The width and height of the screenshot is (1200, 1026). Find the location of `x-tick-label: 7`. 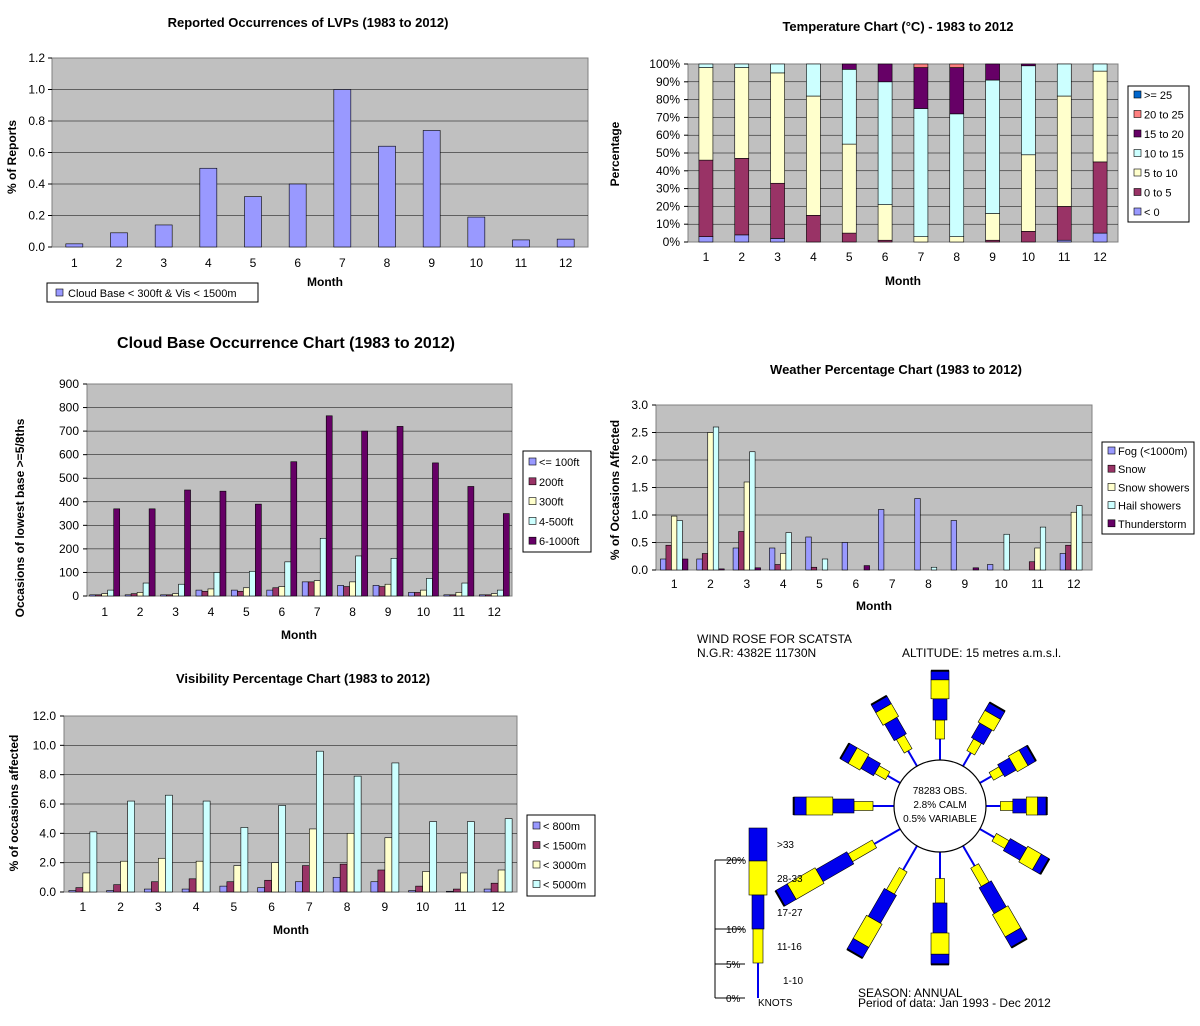

x-tick-label: 7 is located at coordinates (921, 257).